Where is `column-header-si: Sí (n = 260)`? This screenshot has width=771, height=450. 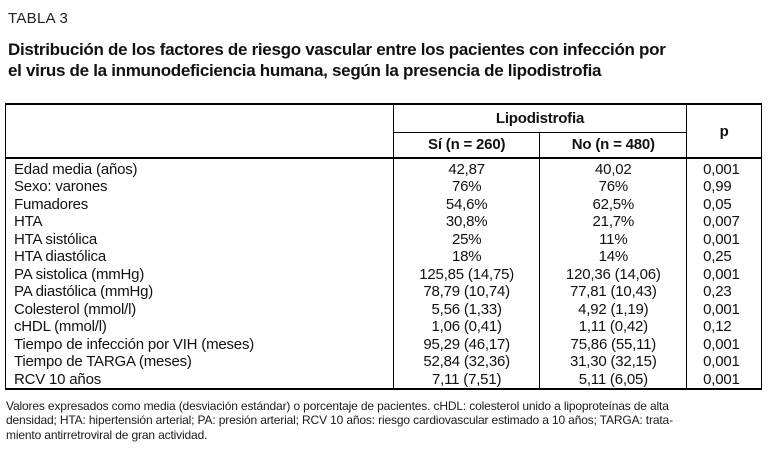
column-header-si: Sí (n = 260) is located at coordinates (466, 145).